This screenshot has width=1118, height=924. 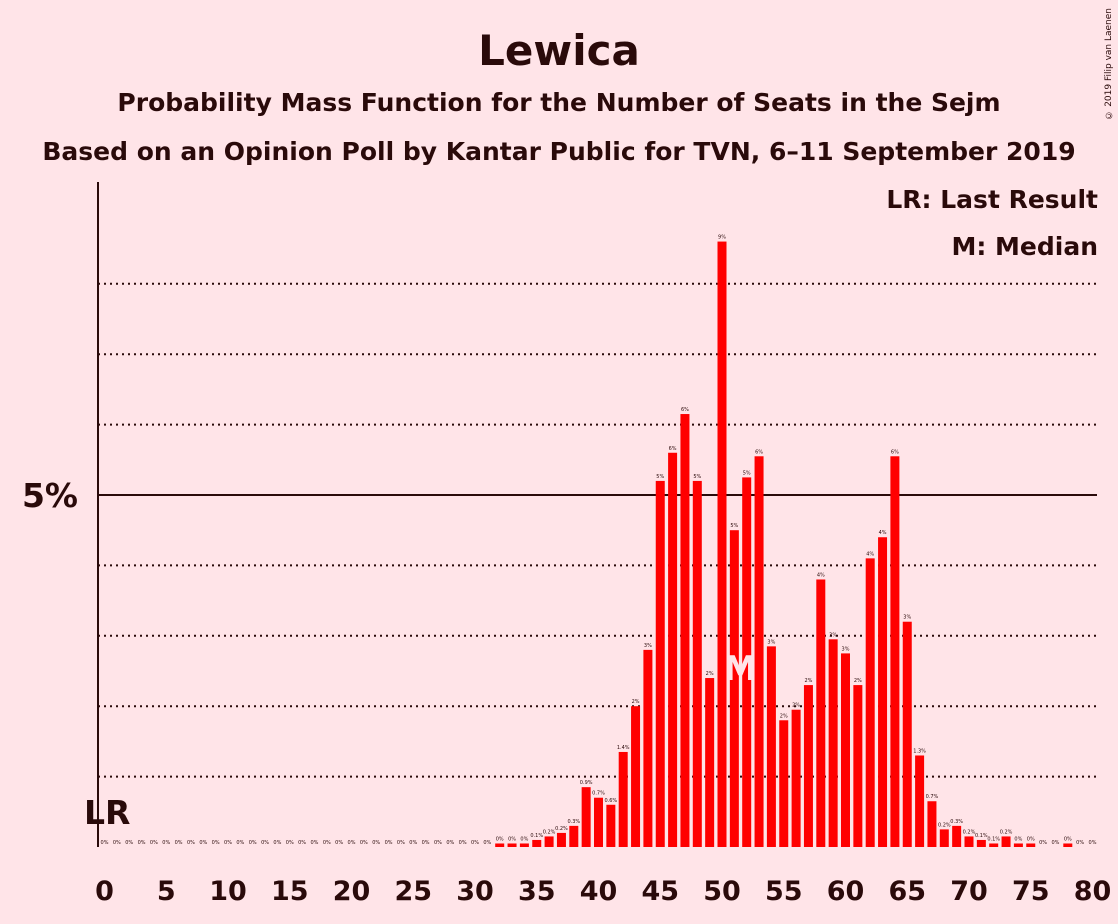 I want to click on data-label-seat-40: 0.7%, so click(x=598, y=794).